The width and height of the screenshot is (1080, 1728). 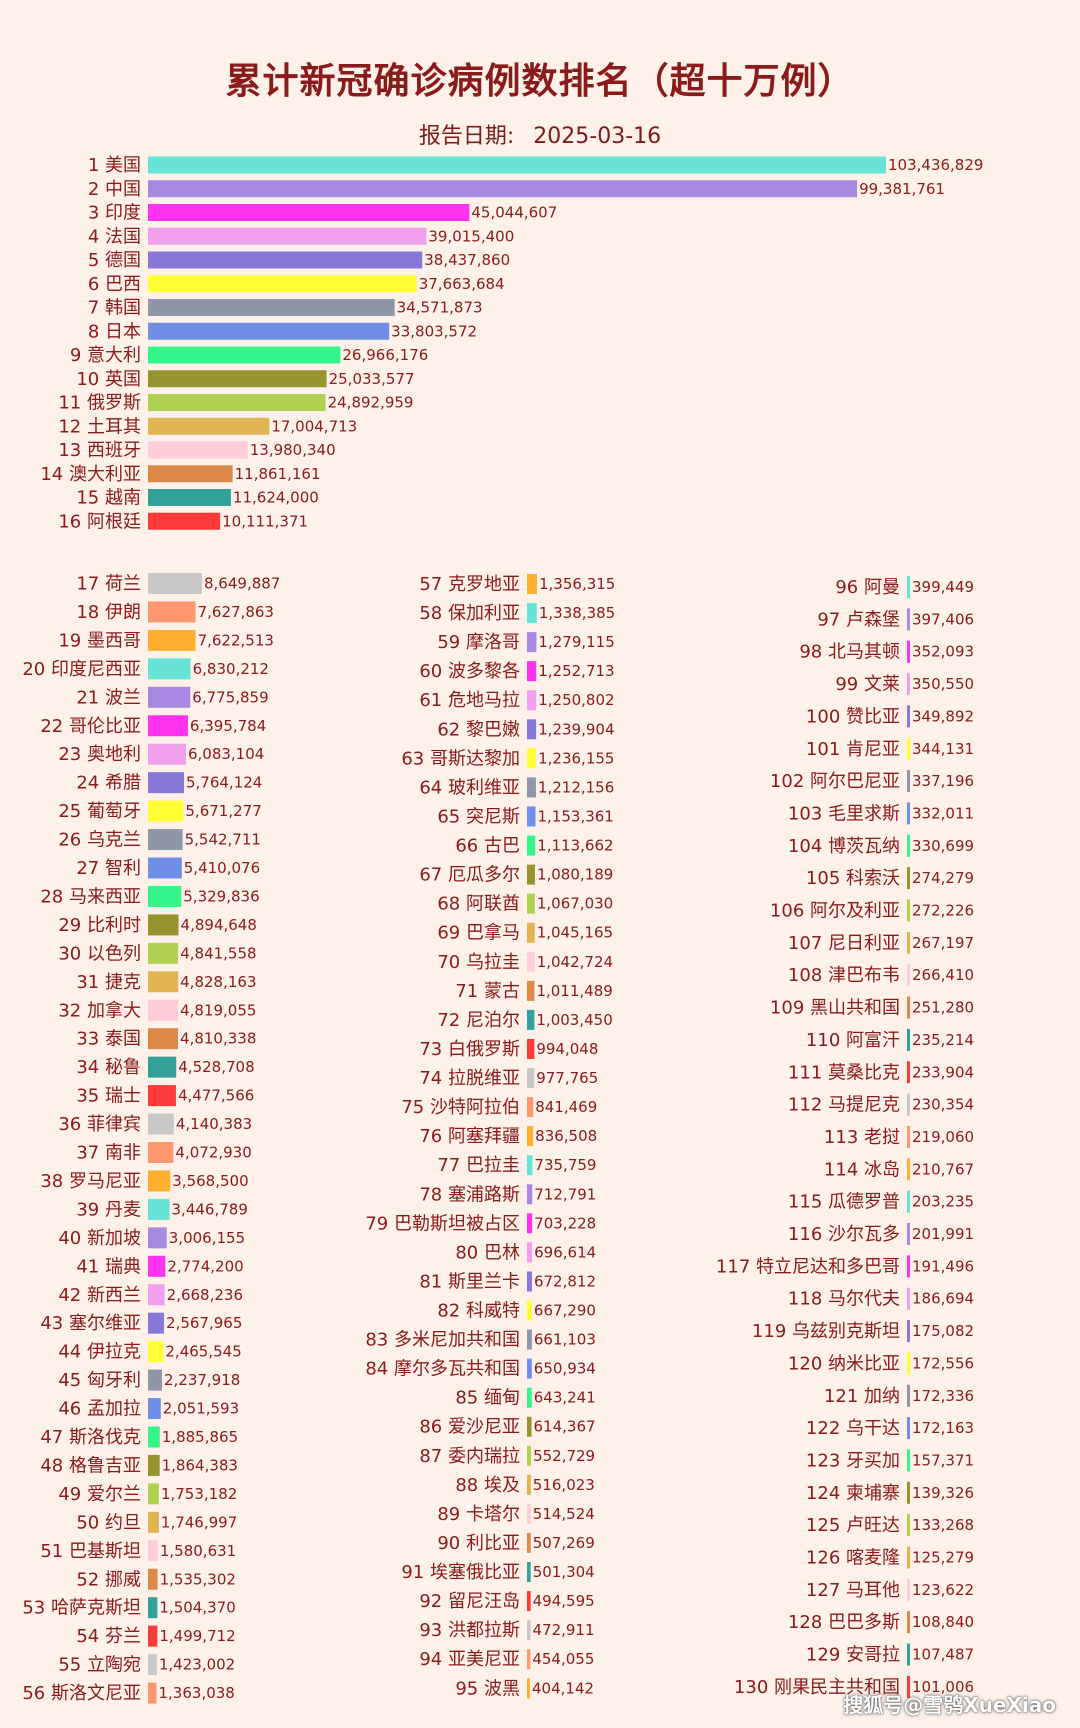 What do you see at coordinates (835, 1008) in the screenshot?
I see `country-label: 109 黑山共和国` at bounding box center [835, 1008].